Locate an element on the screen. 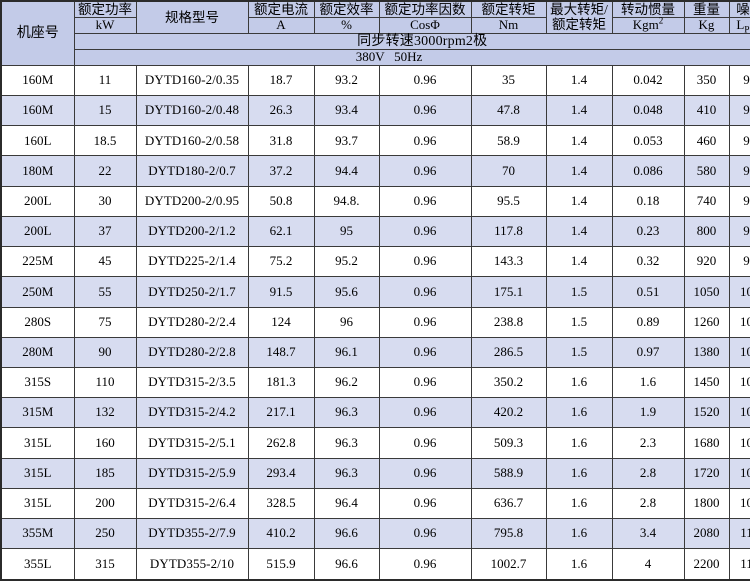 The width and height of the screenshot is (750, 581). cell-rated-torque: 47.8 is located at coordinates (508, 111).